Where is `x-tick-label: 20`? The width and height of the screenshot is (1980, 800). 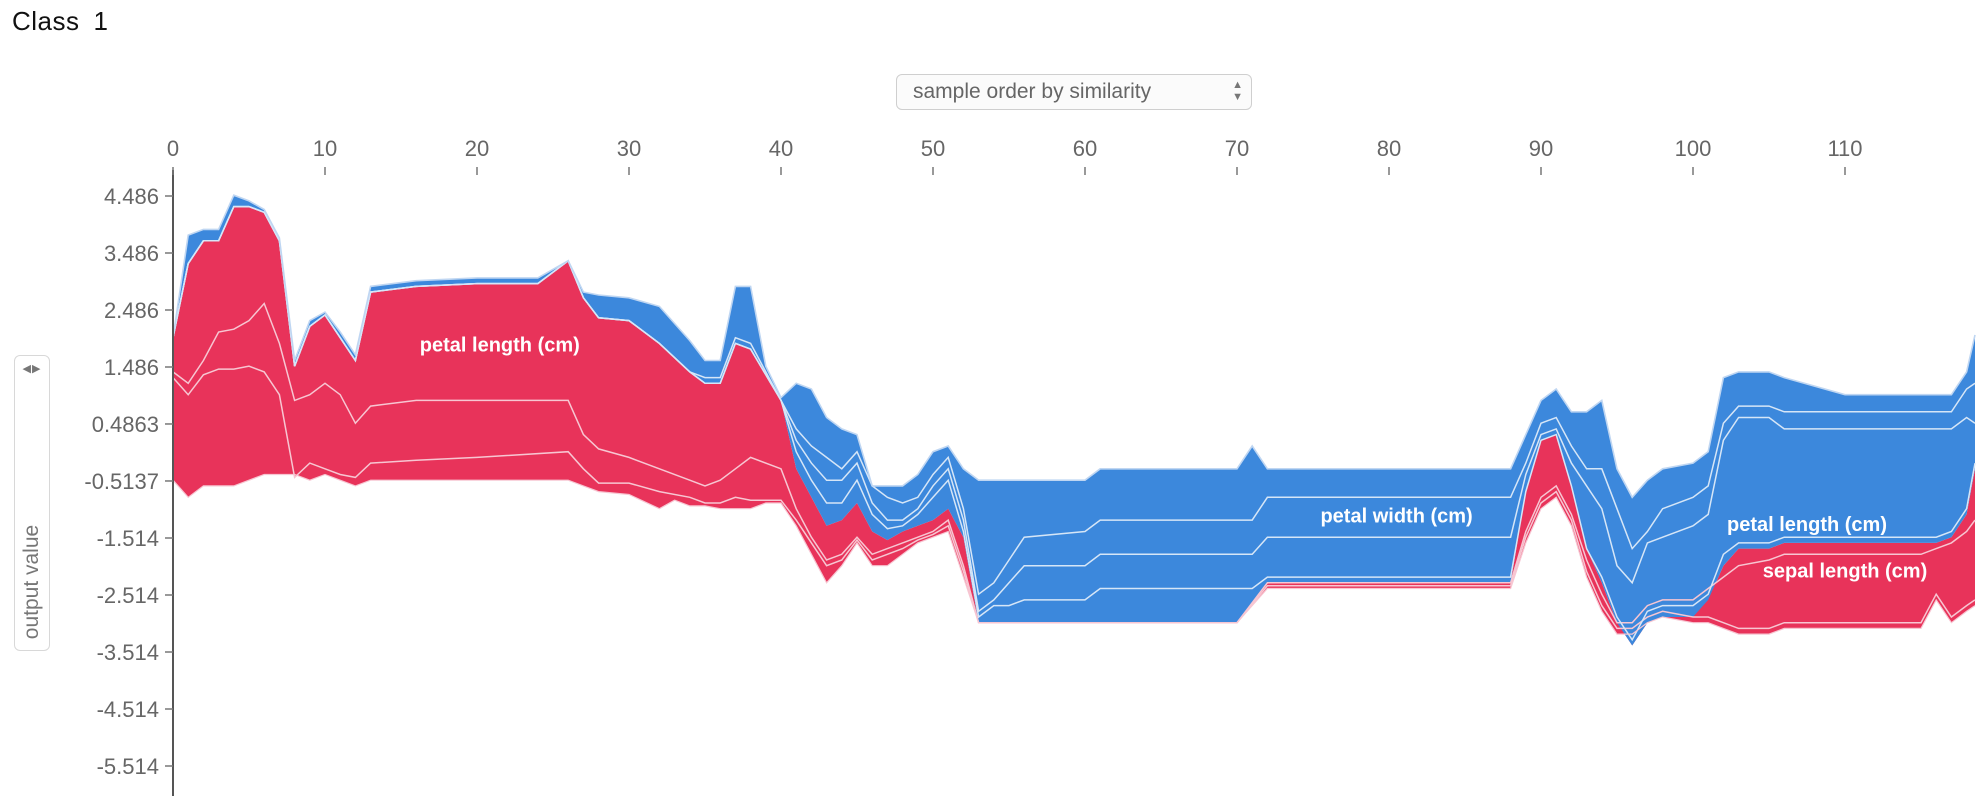 x-tick-label: 20 is located at coordinates (477, 148).